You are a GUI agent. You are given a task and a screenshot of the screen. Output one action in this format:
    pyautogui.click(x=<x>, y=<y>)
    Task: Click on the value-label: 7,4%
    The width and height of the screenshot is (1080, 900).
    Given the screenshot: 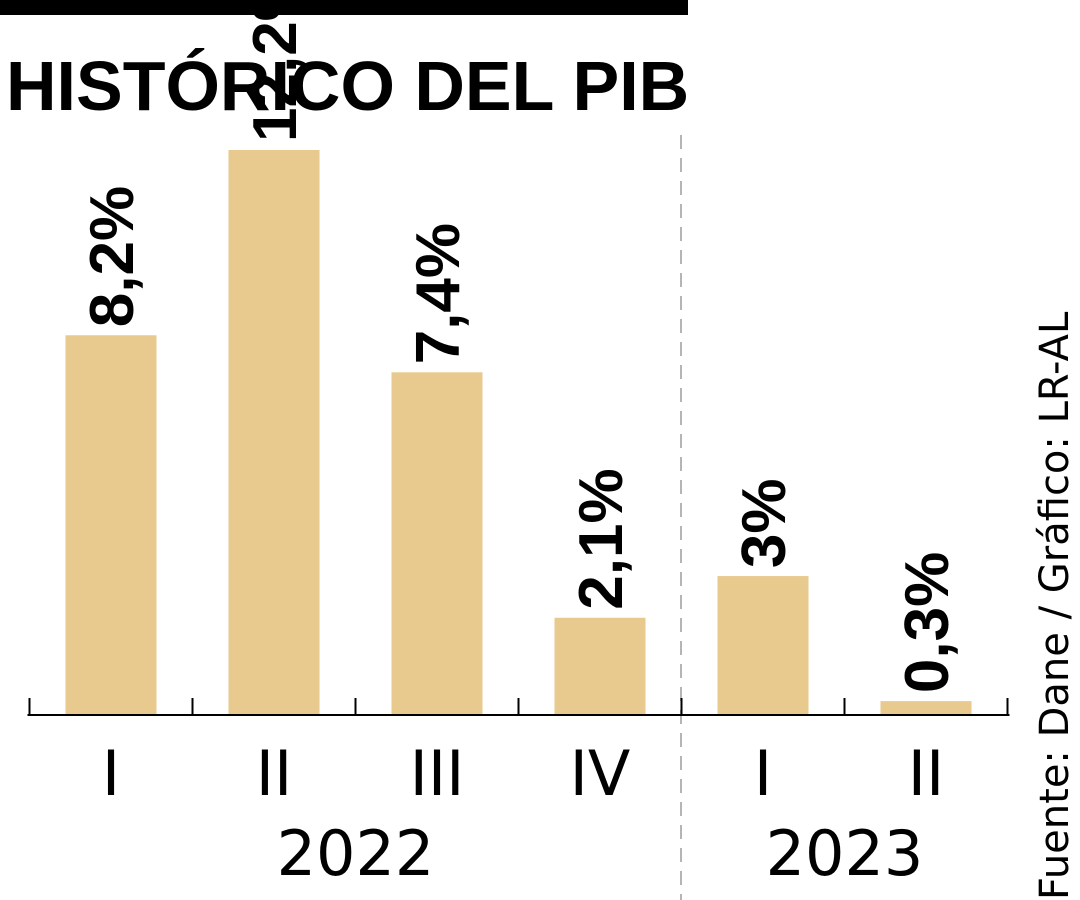 What is the action you would take?
    pyautogui.click(x=438, y=293)
    